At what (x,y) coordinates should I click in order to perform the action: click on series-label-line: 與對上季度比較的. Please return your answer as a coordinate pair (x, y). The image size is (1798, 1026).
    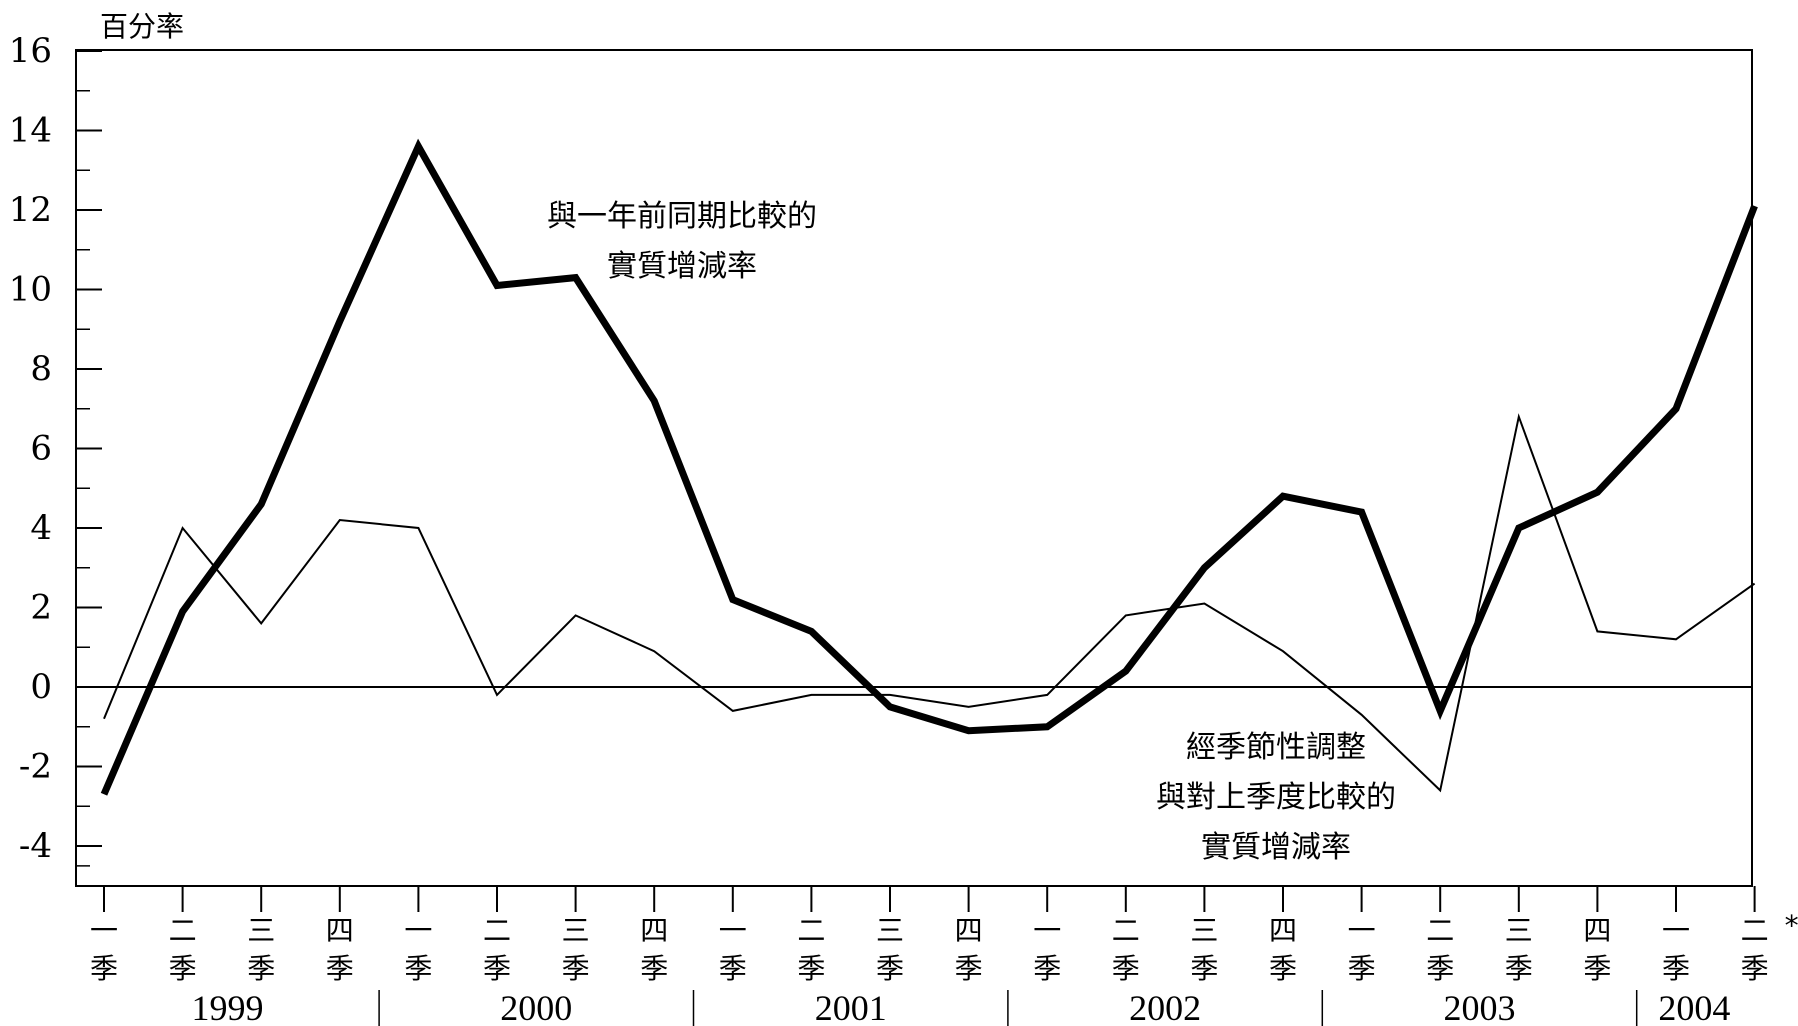
    Looking at the image, I should click on (1276, 797).